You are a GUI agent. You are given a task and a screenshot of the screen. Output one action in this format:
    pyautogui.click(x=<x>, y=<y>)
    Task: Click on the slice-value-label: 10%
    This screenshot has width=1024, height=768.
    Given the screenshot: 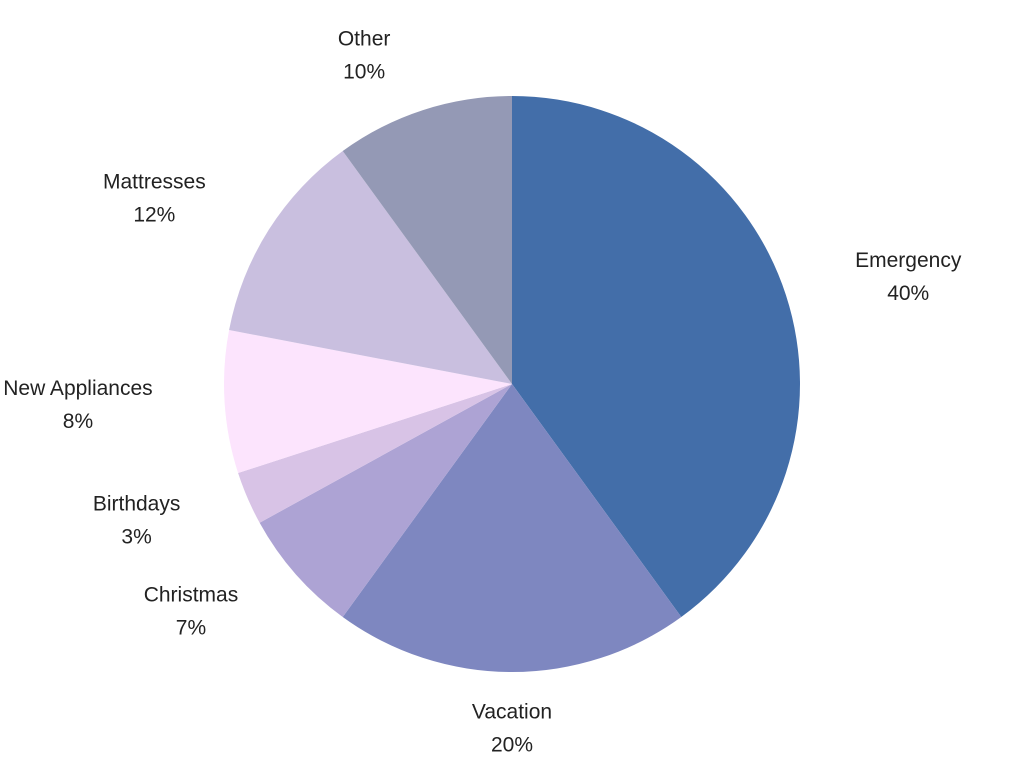 What is the action you would take?
    pyautogui.click(x=364, y=71)
    